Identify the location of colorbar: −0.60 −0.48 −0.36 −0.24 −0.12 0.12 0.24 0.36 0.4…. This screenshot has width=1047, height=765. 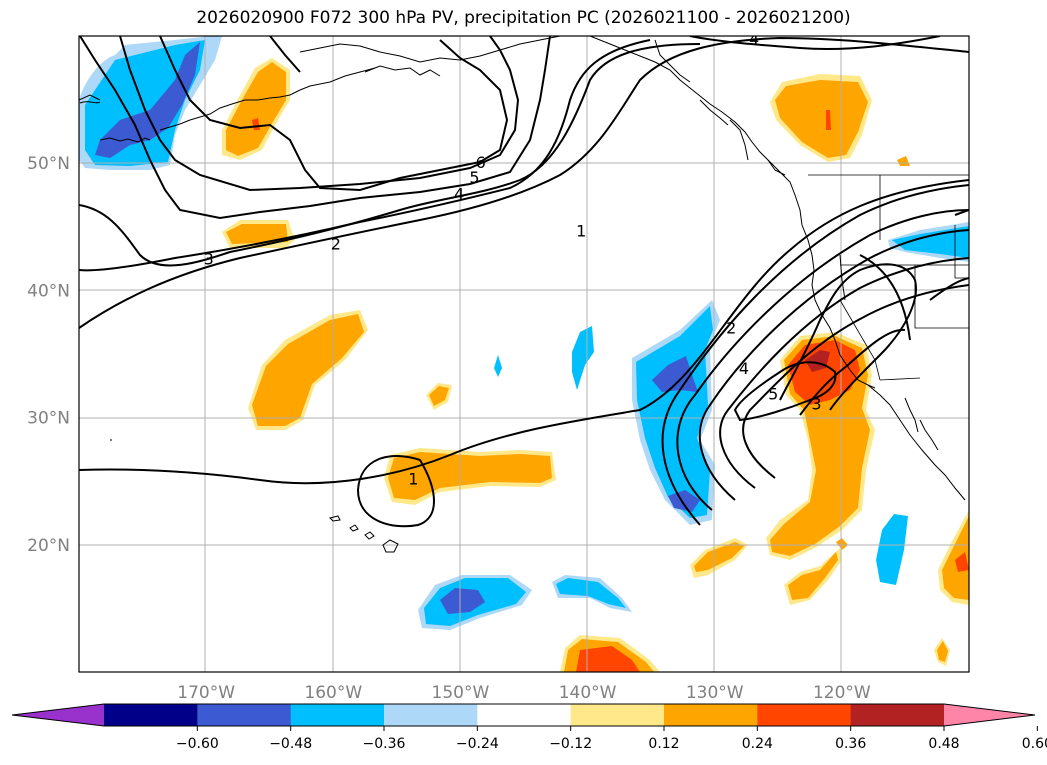
(529, 727).